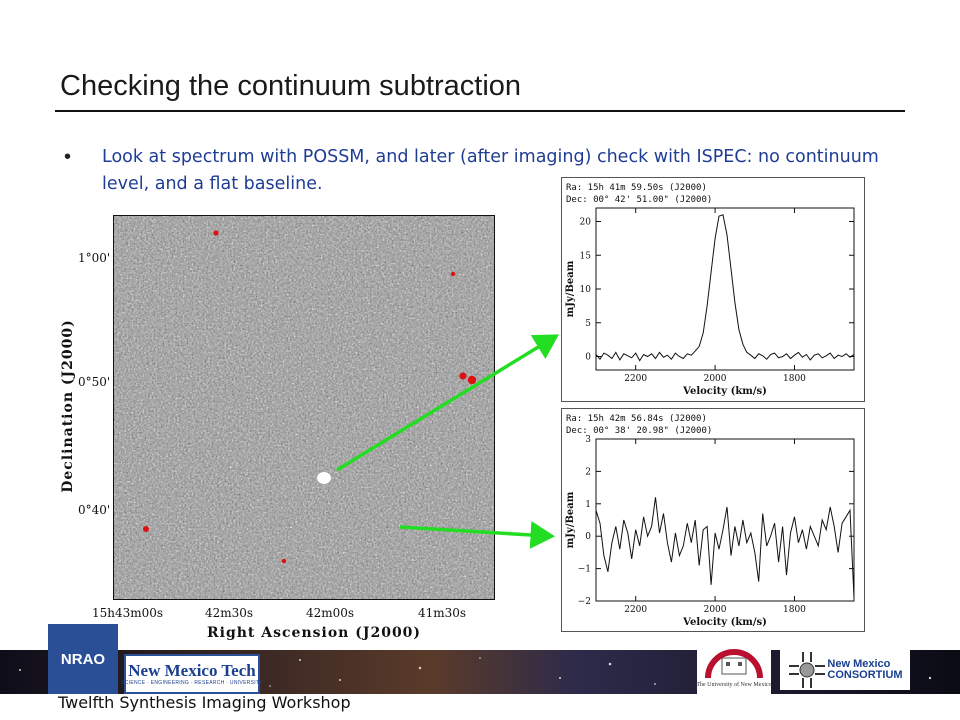 Image resolution: width=960 pixels, height=720 pixels. What do you see at coordinates (639, 431) in the screenshot?
I see `spectrum-dec-label: Dec: 00° 38' 20.98" (J2000)` at bounding box center [639, 431].